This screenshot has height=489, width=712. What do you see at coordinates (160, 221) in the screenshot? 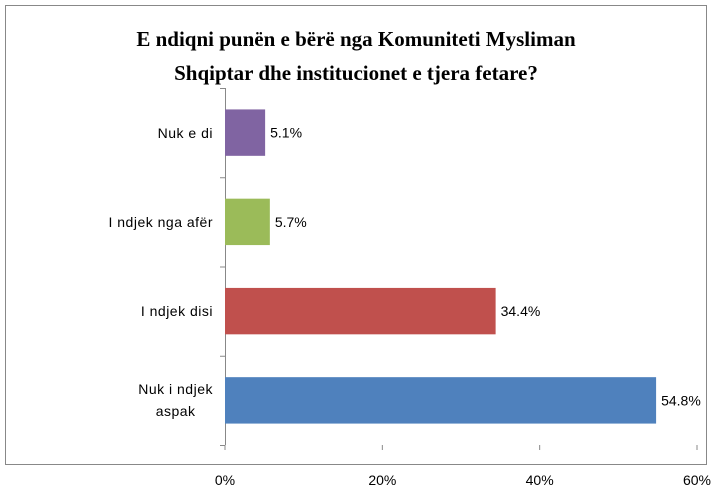
I see `y-tick-label: I ndjek nga afër` at bounding box center [160, 221].